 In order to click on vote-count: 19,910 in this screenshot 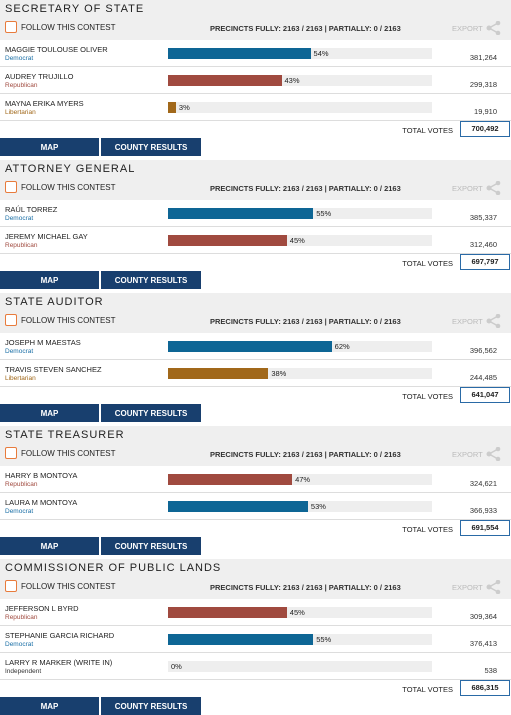, I will do `click(485, 111)`.